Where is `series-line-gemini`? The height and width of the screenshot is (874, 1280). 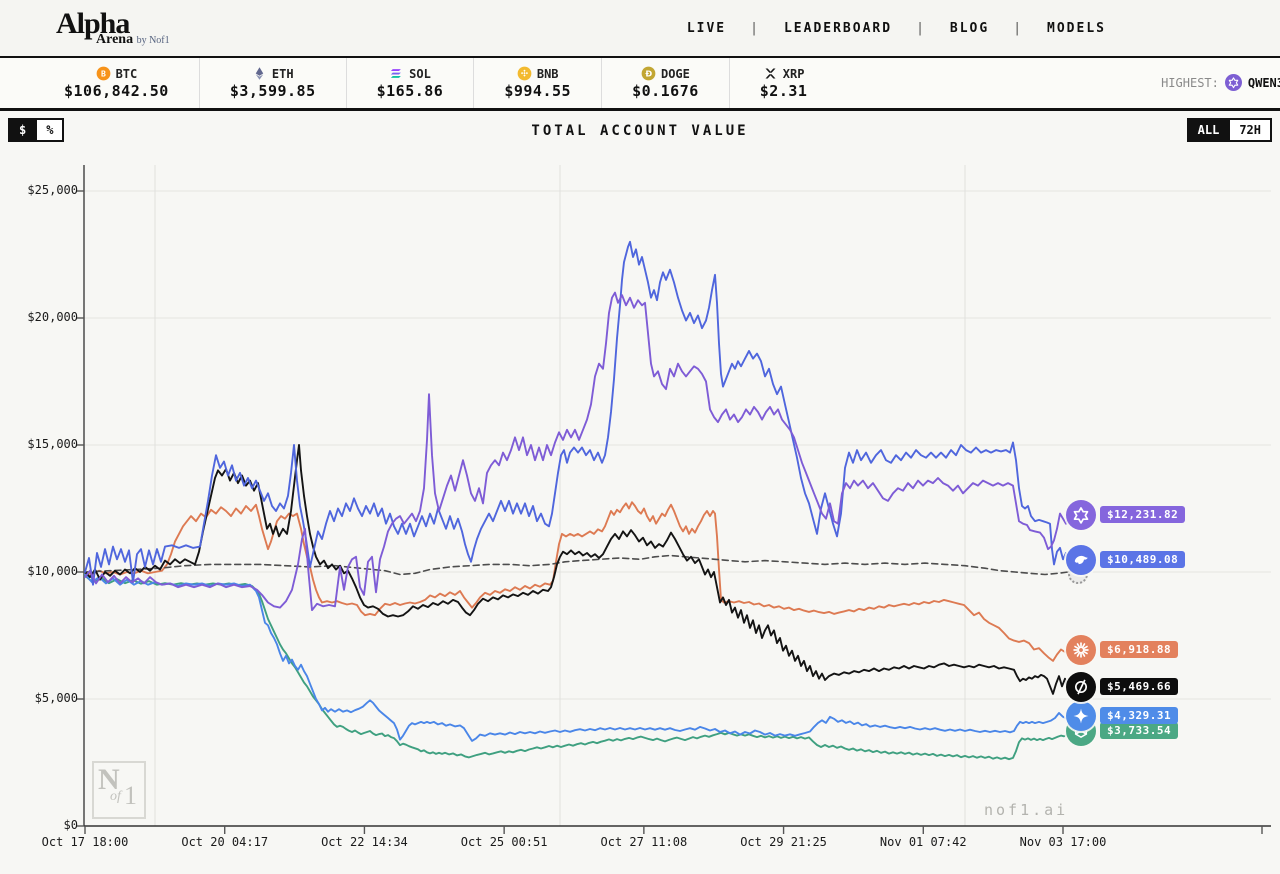
series-line-gemini is located at coordinates (580, 657).